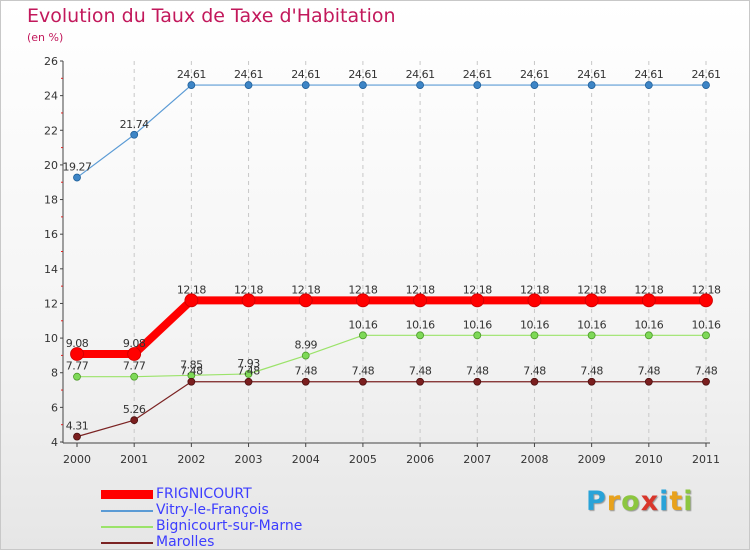  Describe the element at coordinates (305, 345) in the screenshot. I see `data-label-bignicourt-sur-marne: 8.99` at that location.